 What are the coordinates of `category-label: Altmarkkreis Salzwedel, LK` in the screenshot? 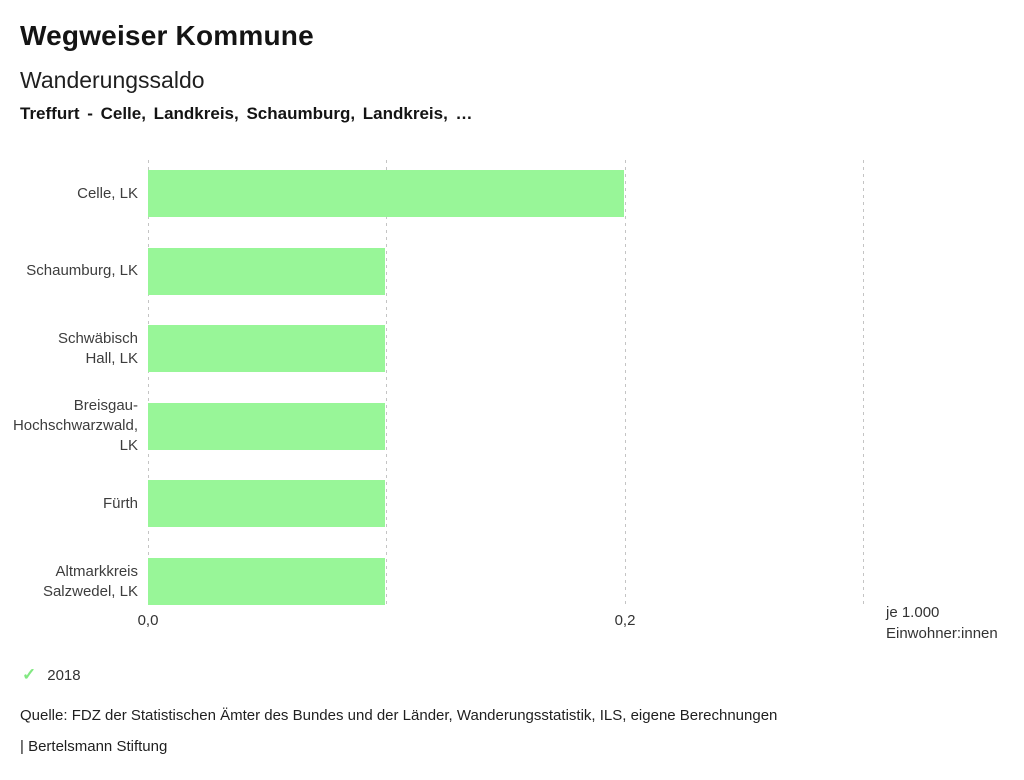 It's located at (69, 582).